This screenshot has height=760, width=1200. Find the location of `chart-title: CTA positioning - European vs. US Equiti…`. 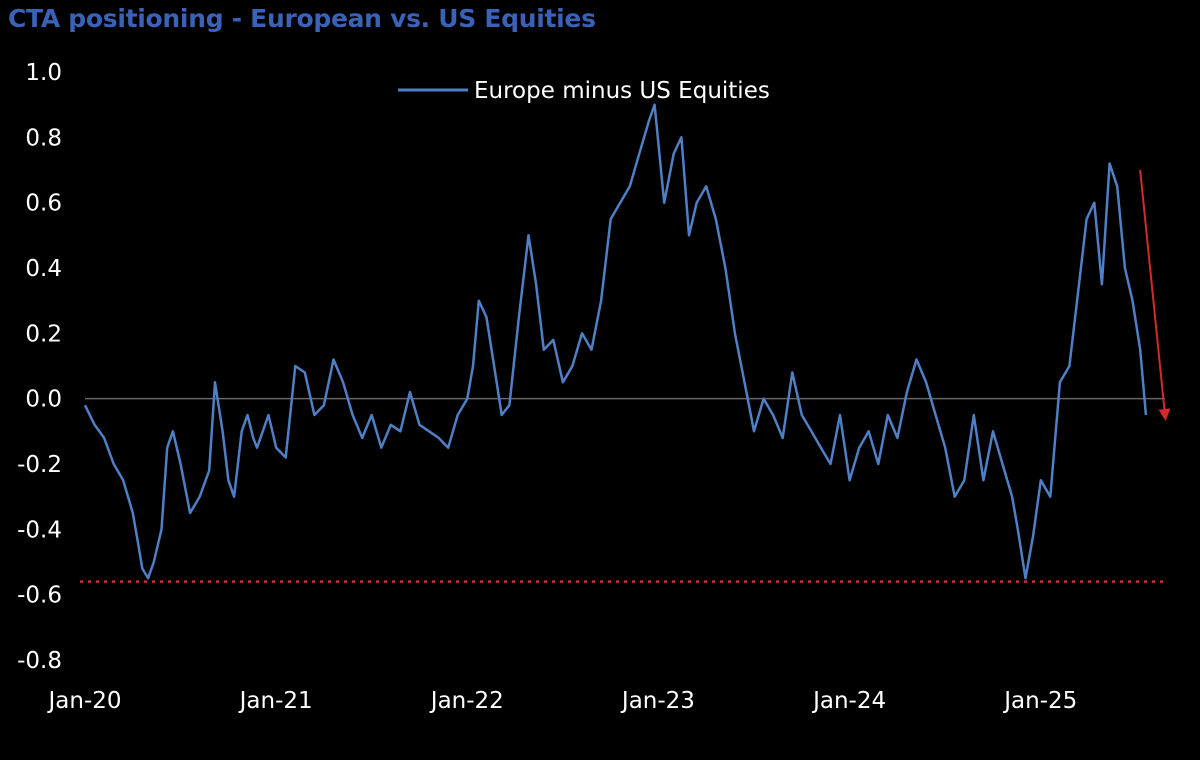

chart-title: CTA positioning - European vs. US Equiti… is located at coordinates (302, 18).